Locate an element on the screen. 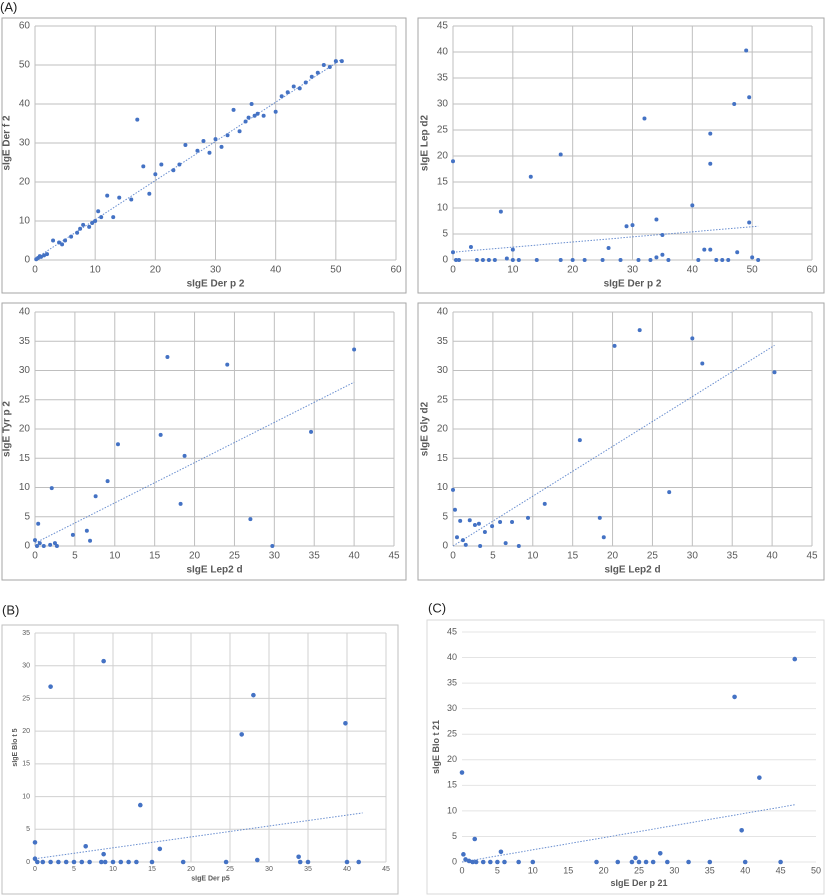 Image resolution: width=826 pixels, height=896 pixels. panel-frame is located at coordinates (200, 759).